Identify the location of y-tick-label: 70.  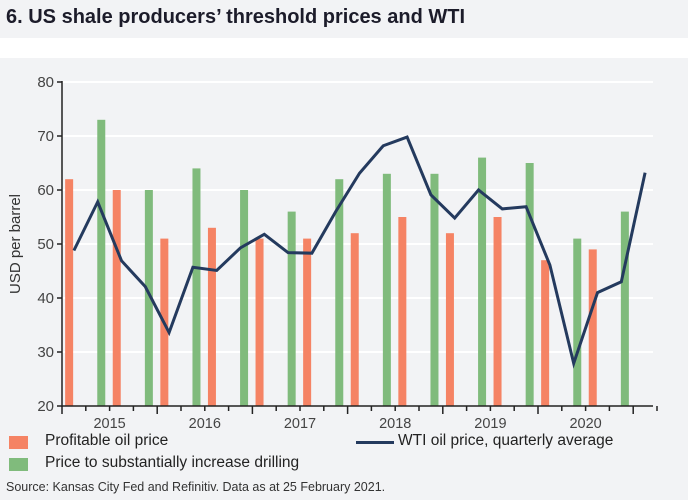
(45, 136).